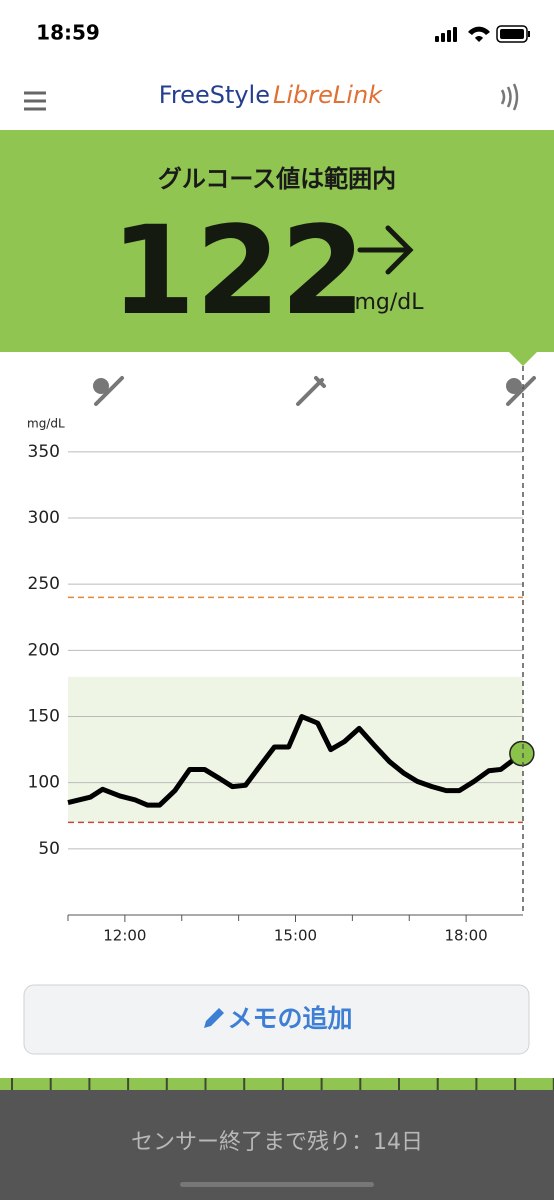 The height and width of the screenshot is (1200, 554). Describe the element at coordinates (49, 849) in the screenshot. I see `y-tick-label: 50` at that location.